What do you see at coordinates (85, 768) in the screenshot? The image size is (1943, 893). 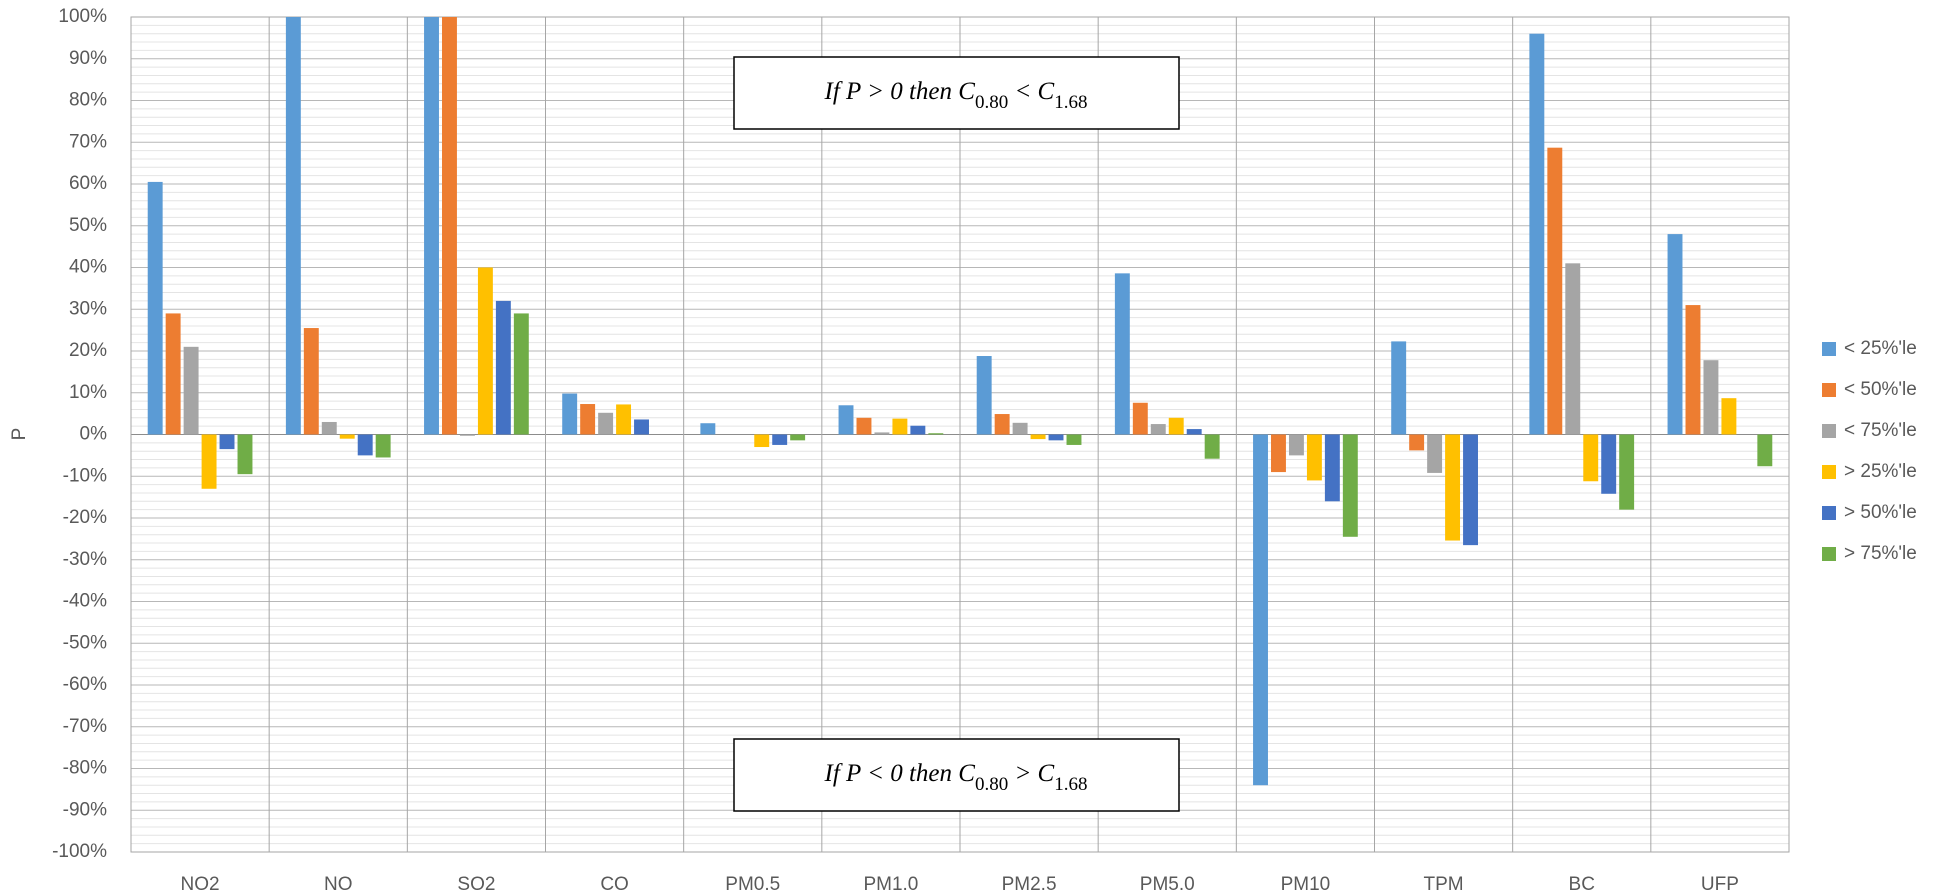 I see `y-tick-label: -80%` at bounding box center [85, 768].